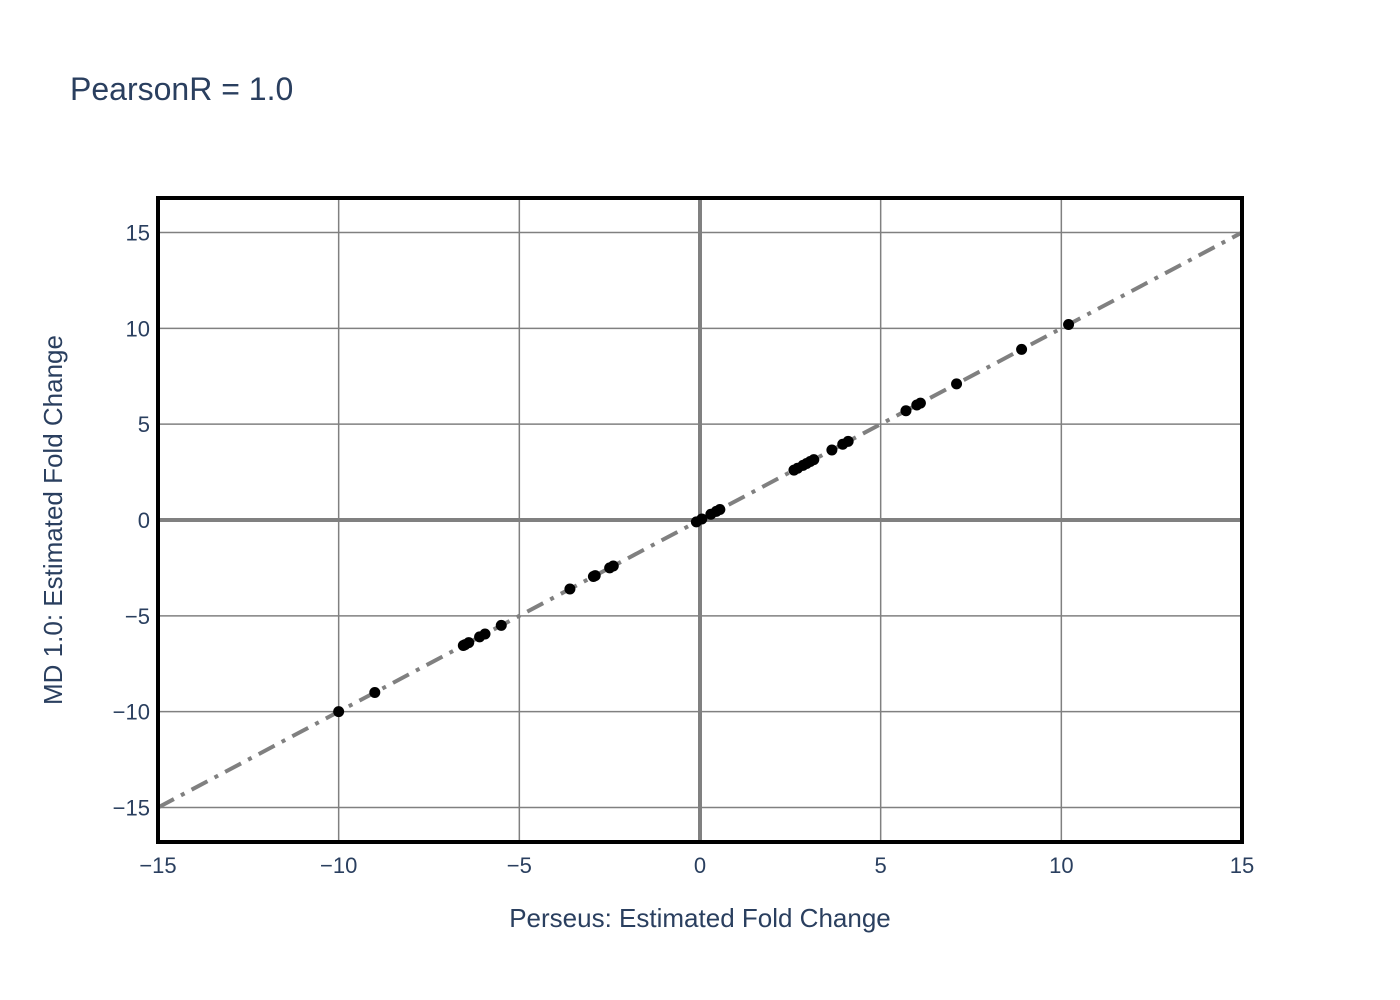  What do you see at coordinates (131, 712) in the screenshot?
I see `y-tick-label: −10` at bounding box center [131, 712].